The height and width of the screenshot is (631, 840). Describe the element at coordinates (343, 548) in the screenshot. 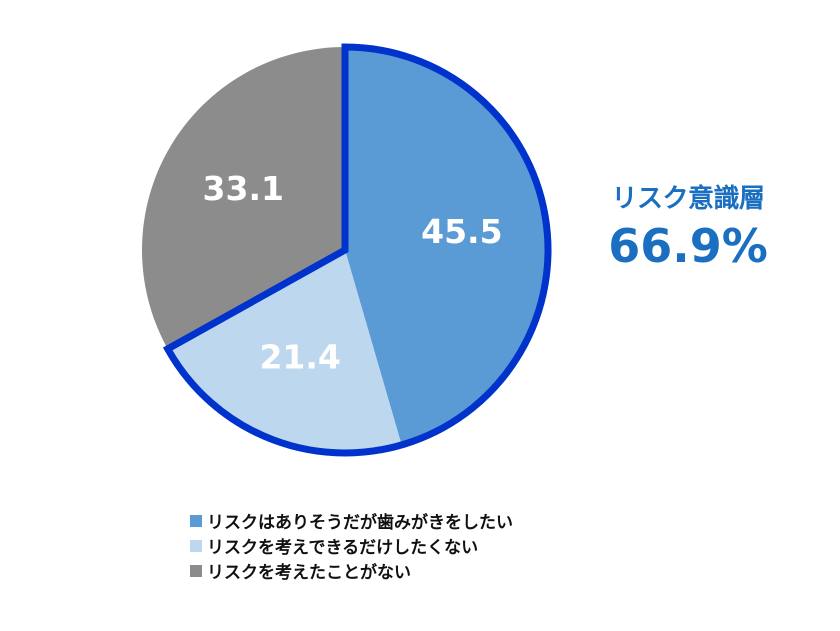

I see `legend-label: リスクを考えできるだけしたくない` at that location.